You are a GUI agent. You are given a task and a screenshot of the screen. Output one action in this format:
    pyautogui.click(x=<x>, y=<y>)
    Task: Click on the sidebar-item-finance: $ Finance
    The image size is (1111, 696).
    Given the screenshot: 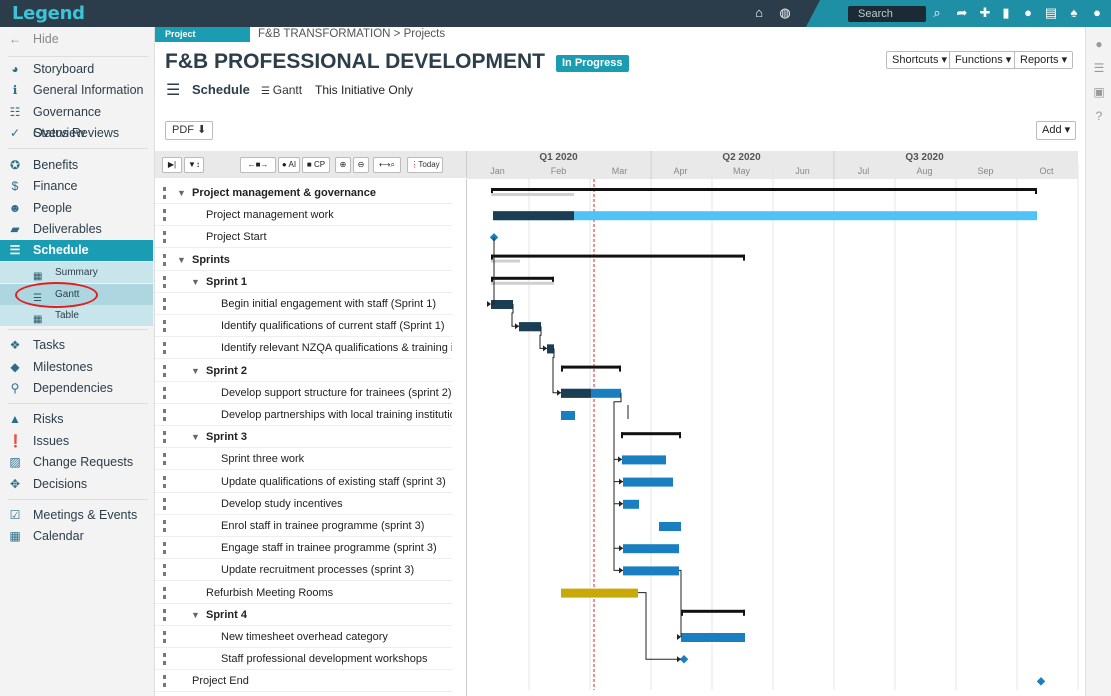 What is the action you would take?
    pyautogui.click(x=76, y=186)
    